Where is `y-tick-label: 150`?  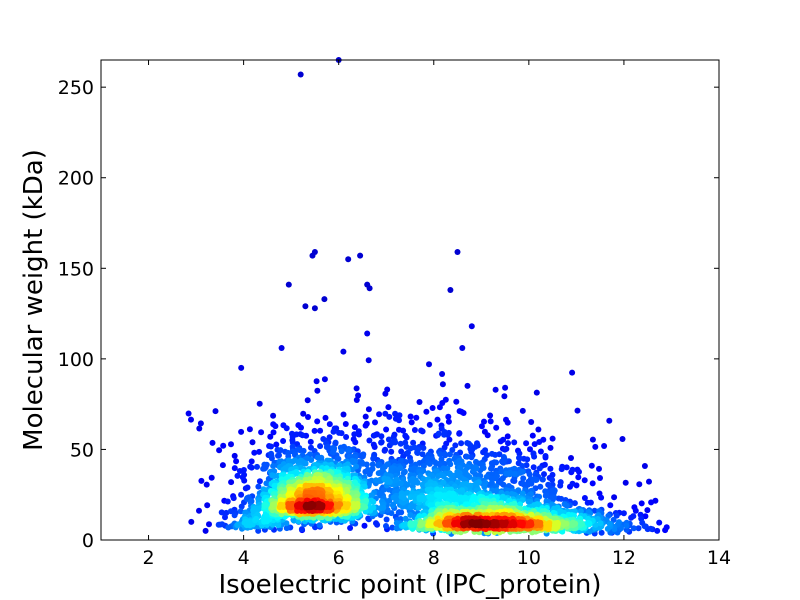
y-tick-label: 150 is located at coordinates (76, 269).